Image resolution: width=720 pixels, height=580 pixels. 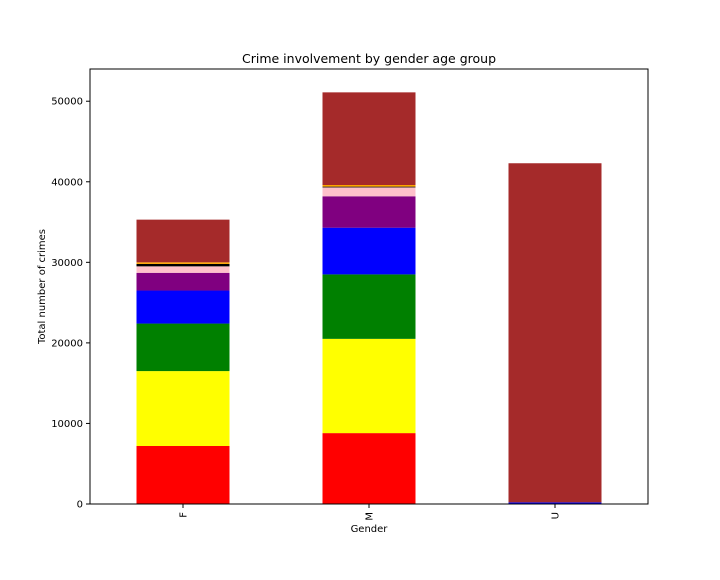 What do you see at coordinates (184, 515) in the screenshot?
I see `x-tick-label: F` at bounding box center [184, 515].